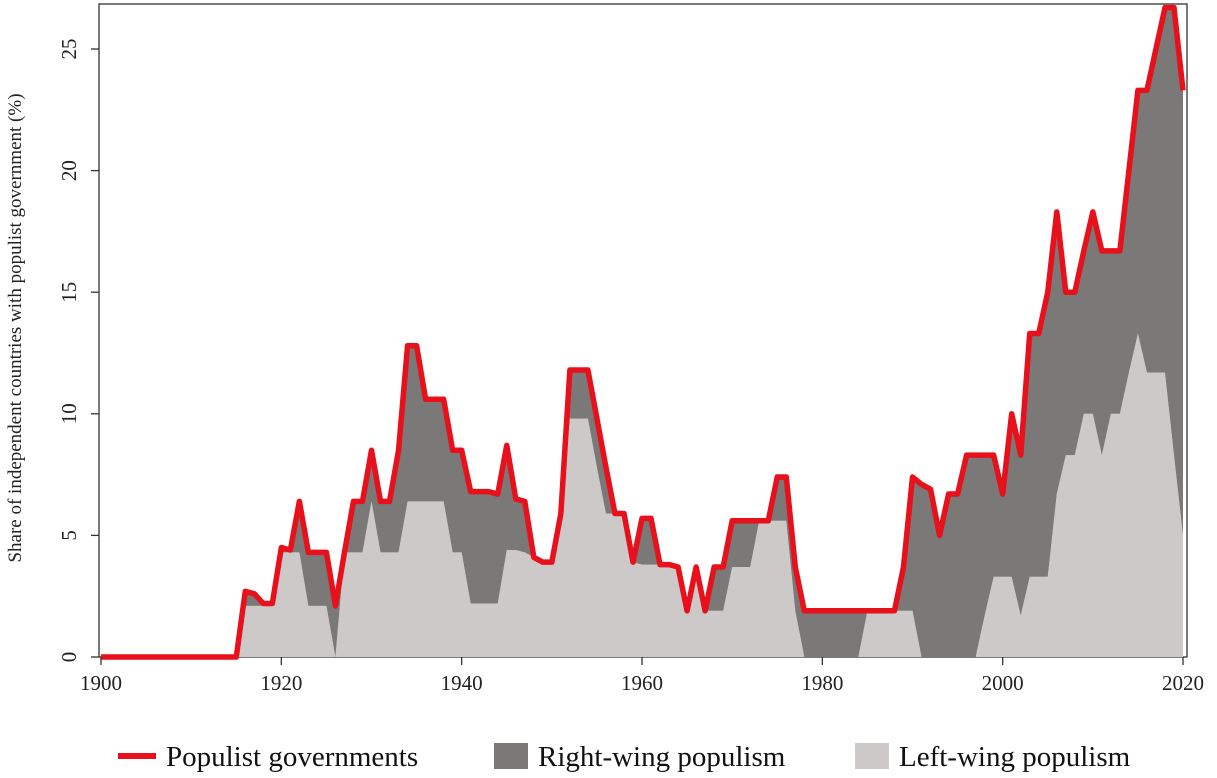 Image resolution: width=1217 pixels, height=778 pixels. What do you see at coordinates (69, 657) in the screenshot?
I see `y-tick-label: 0` at bounding box center [69, 657].